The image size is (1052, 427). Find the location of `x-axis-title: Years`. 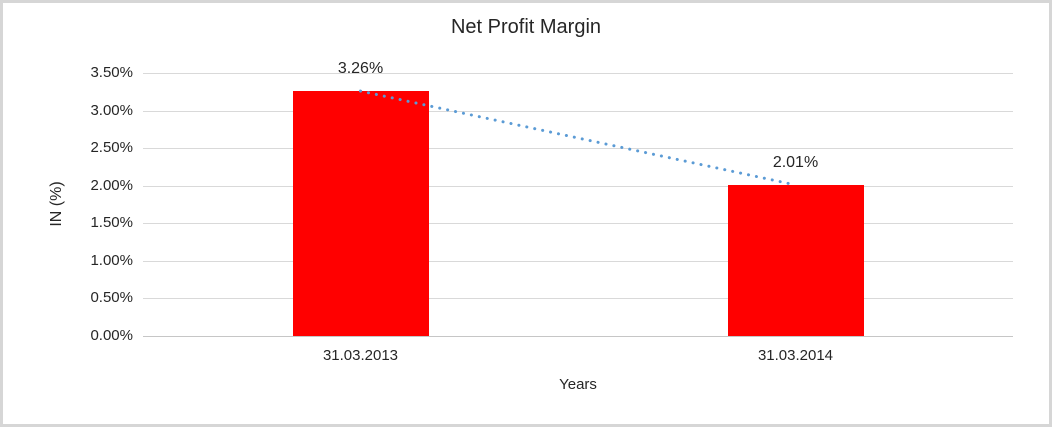

x-axis-title: Years is located at coordinates (578, 384).